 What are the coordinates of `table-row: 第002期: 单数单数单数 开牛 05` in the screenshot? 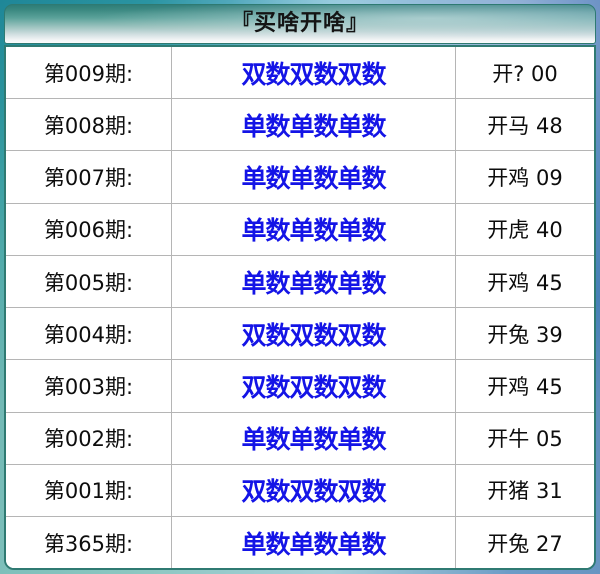 It's located at (300, 438).